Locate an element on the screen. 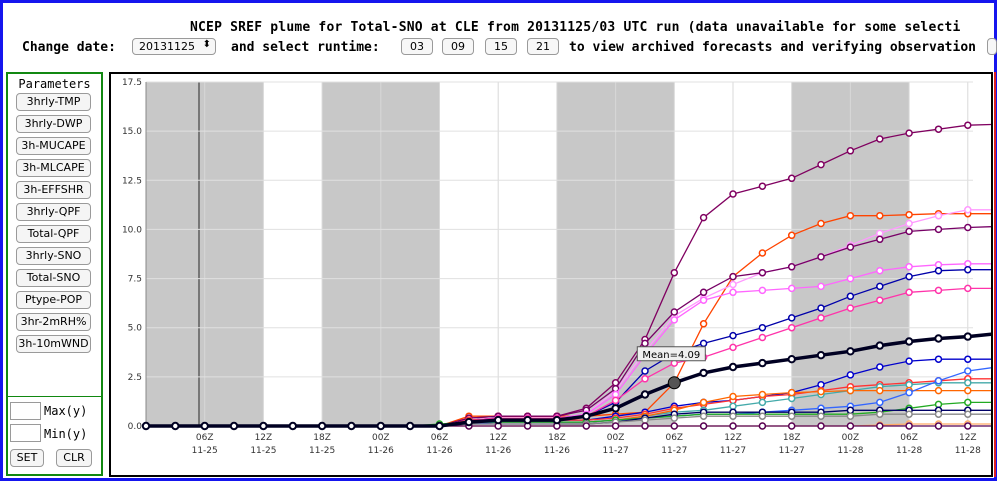 This screenshot has width=997, height=481. runtime-button-03: 03 is located at coordinates (417, 46).